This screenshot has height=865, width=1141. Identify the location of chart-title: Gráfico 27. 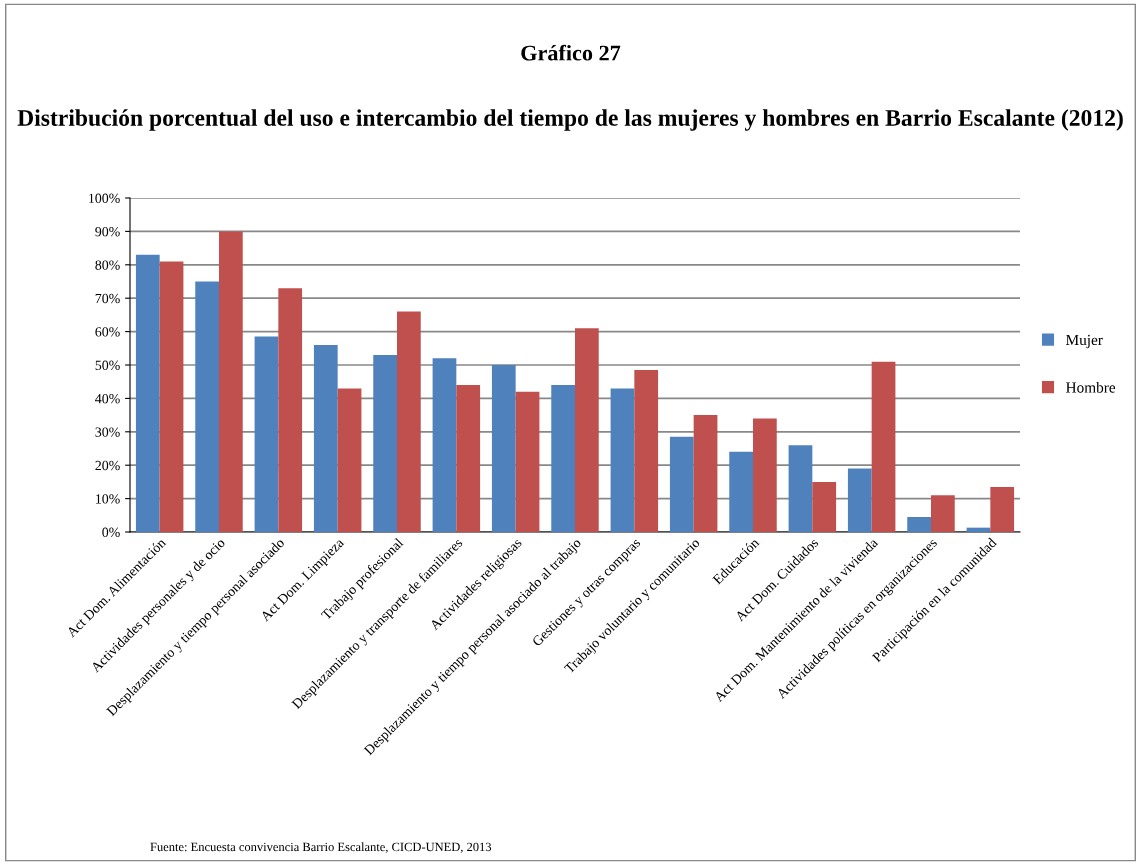
(571, 52).